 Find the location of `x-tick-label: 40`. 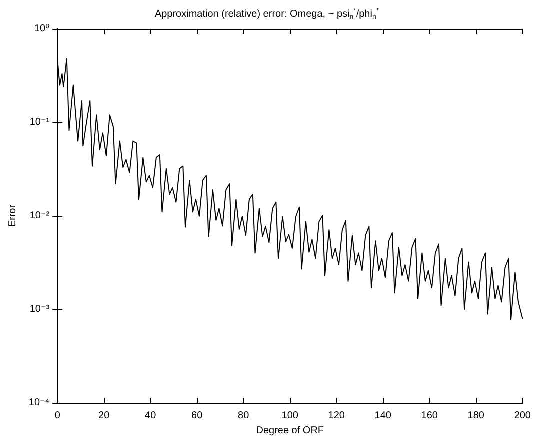

x-tick-label: 40 is located at coordinates (151, 416).